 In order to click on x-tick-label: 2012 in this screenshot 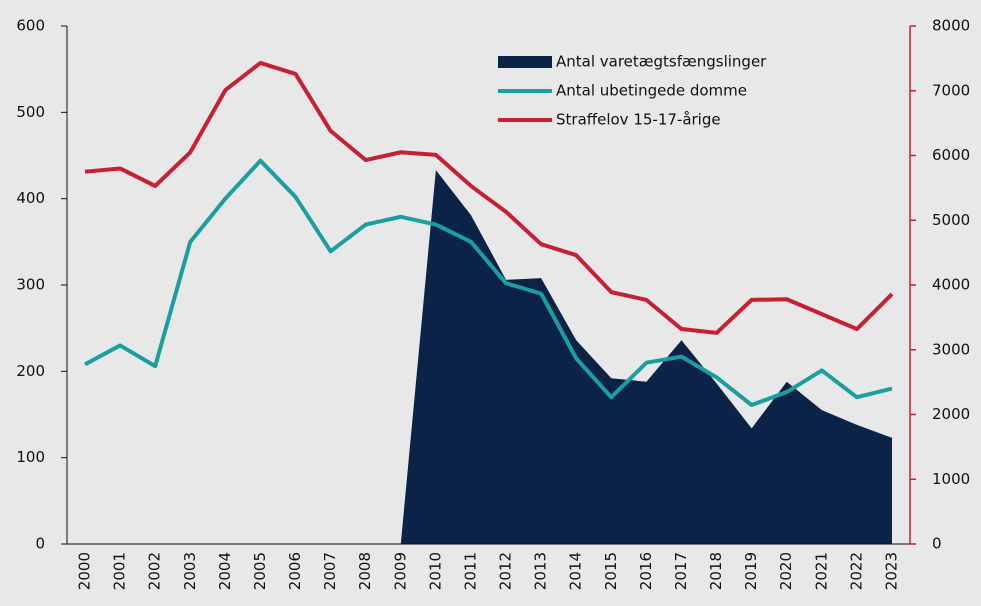, I will do `click(506, 571)`.